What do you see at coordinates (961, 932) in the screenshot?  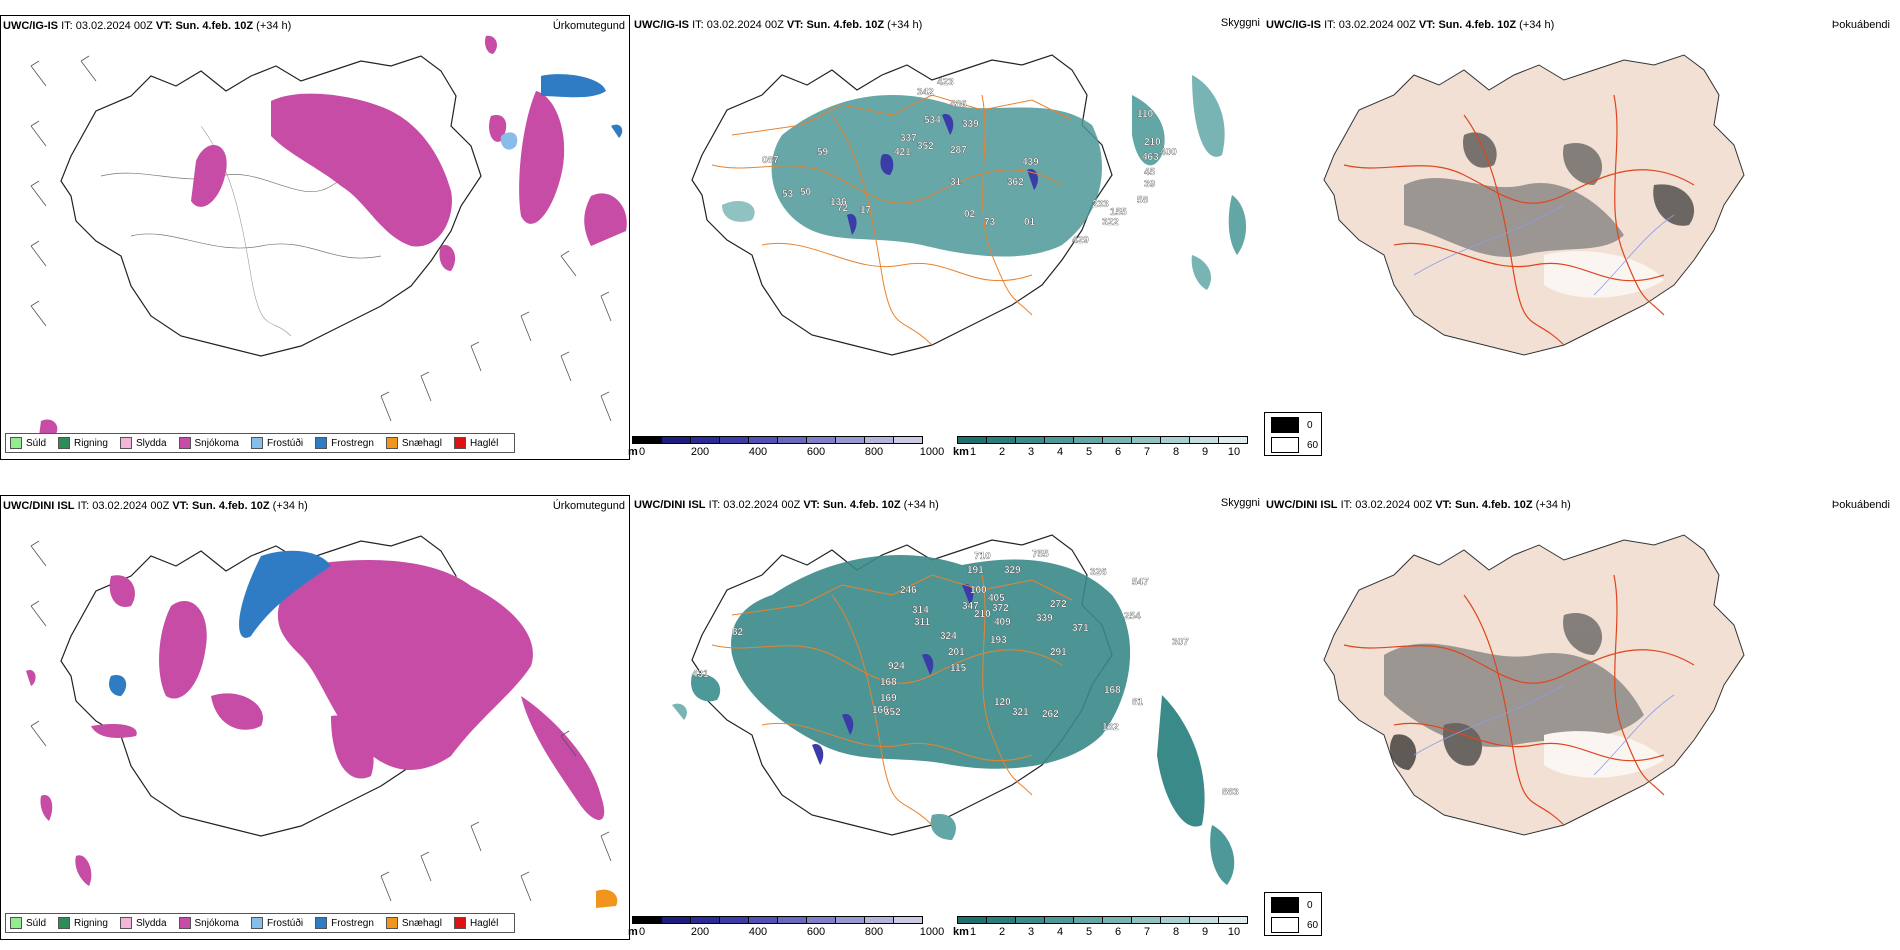 I see `colorbar-unit: km` at bounding box center [961, 932].